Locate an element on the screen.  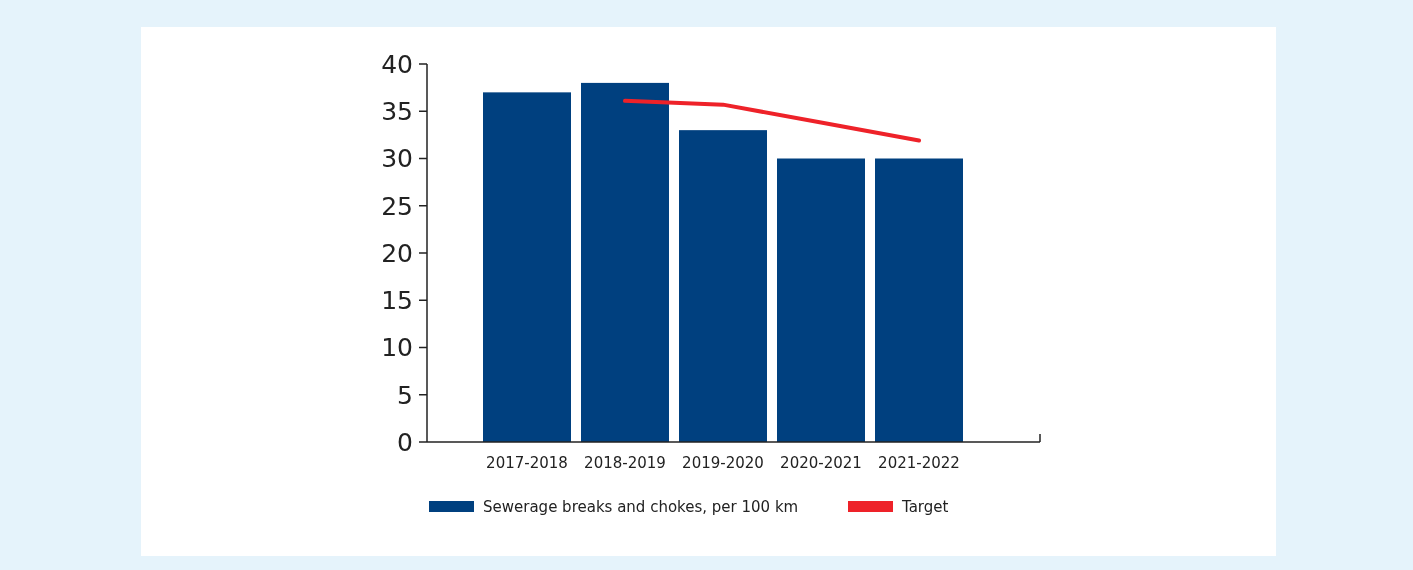
y-tick-label: 15 is located at coordinates (397, 300).